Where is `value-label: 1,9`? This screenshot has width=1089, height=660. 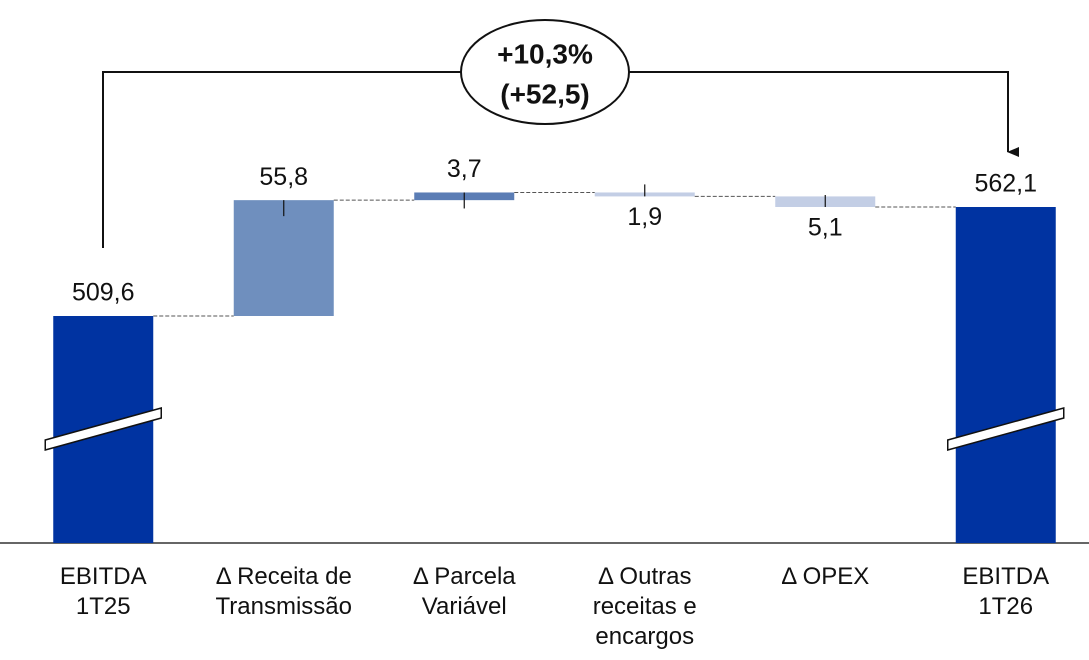
value-label: 1,9 is located at coordinates (644, 217).